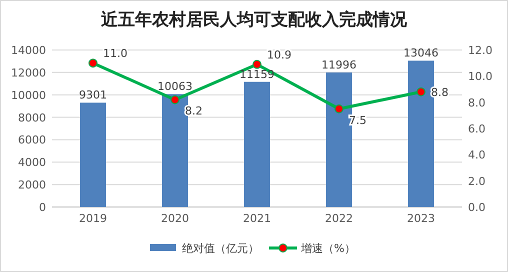  I want to click on y2-tick-label: 6.0, so click(477, 129).